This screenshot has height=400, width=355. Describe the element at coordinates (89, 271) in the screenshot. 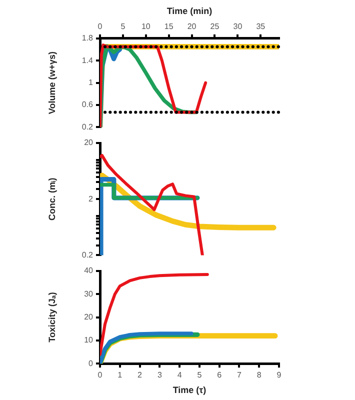

I see `y-tick-label: 40` at that location.